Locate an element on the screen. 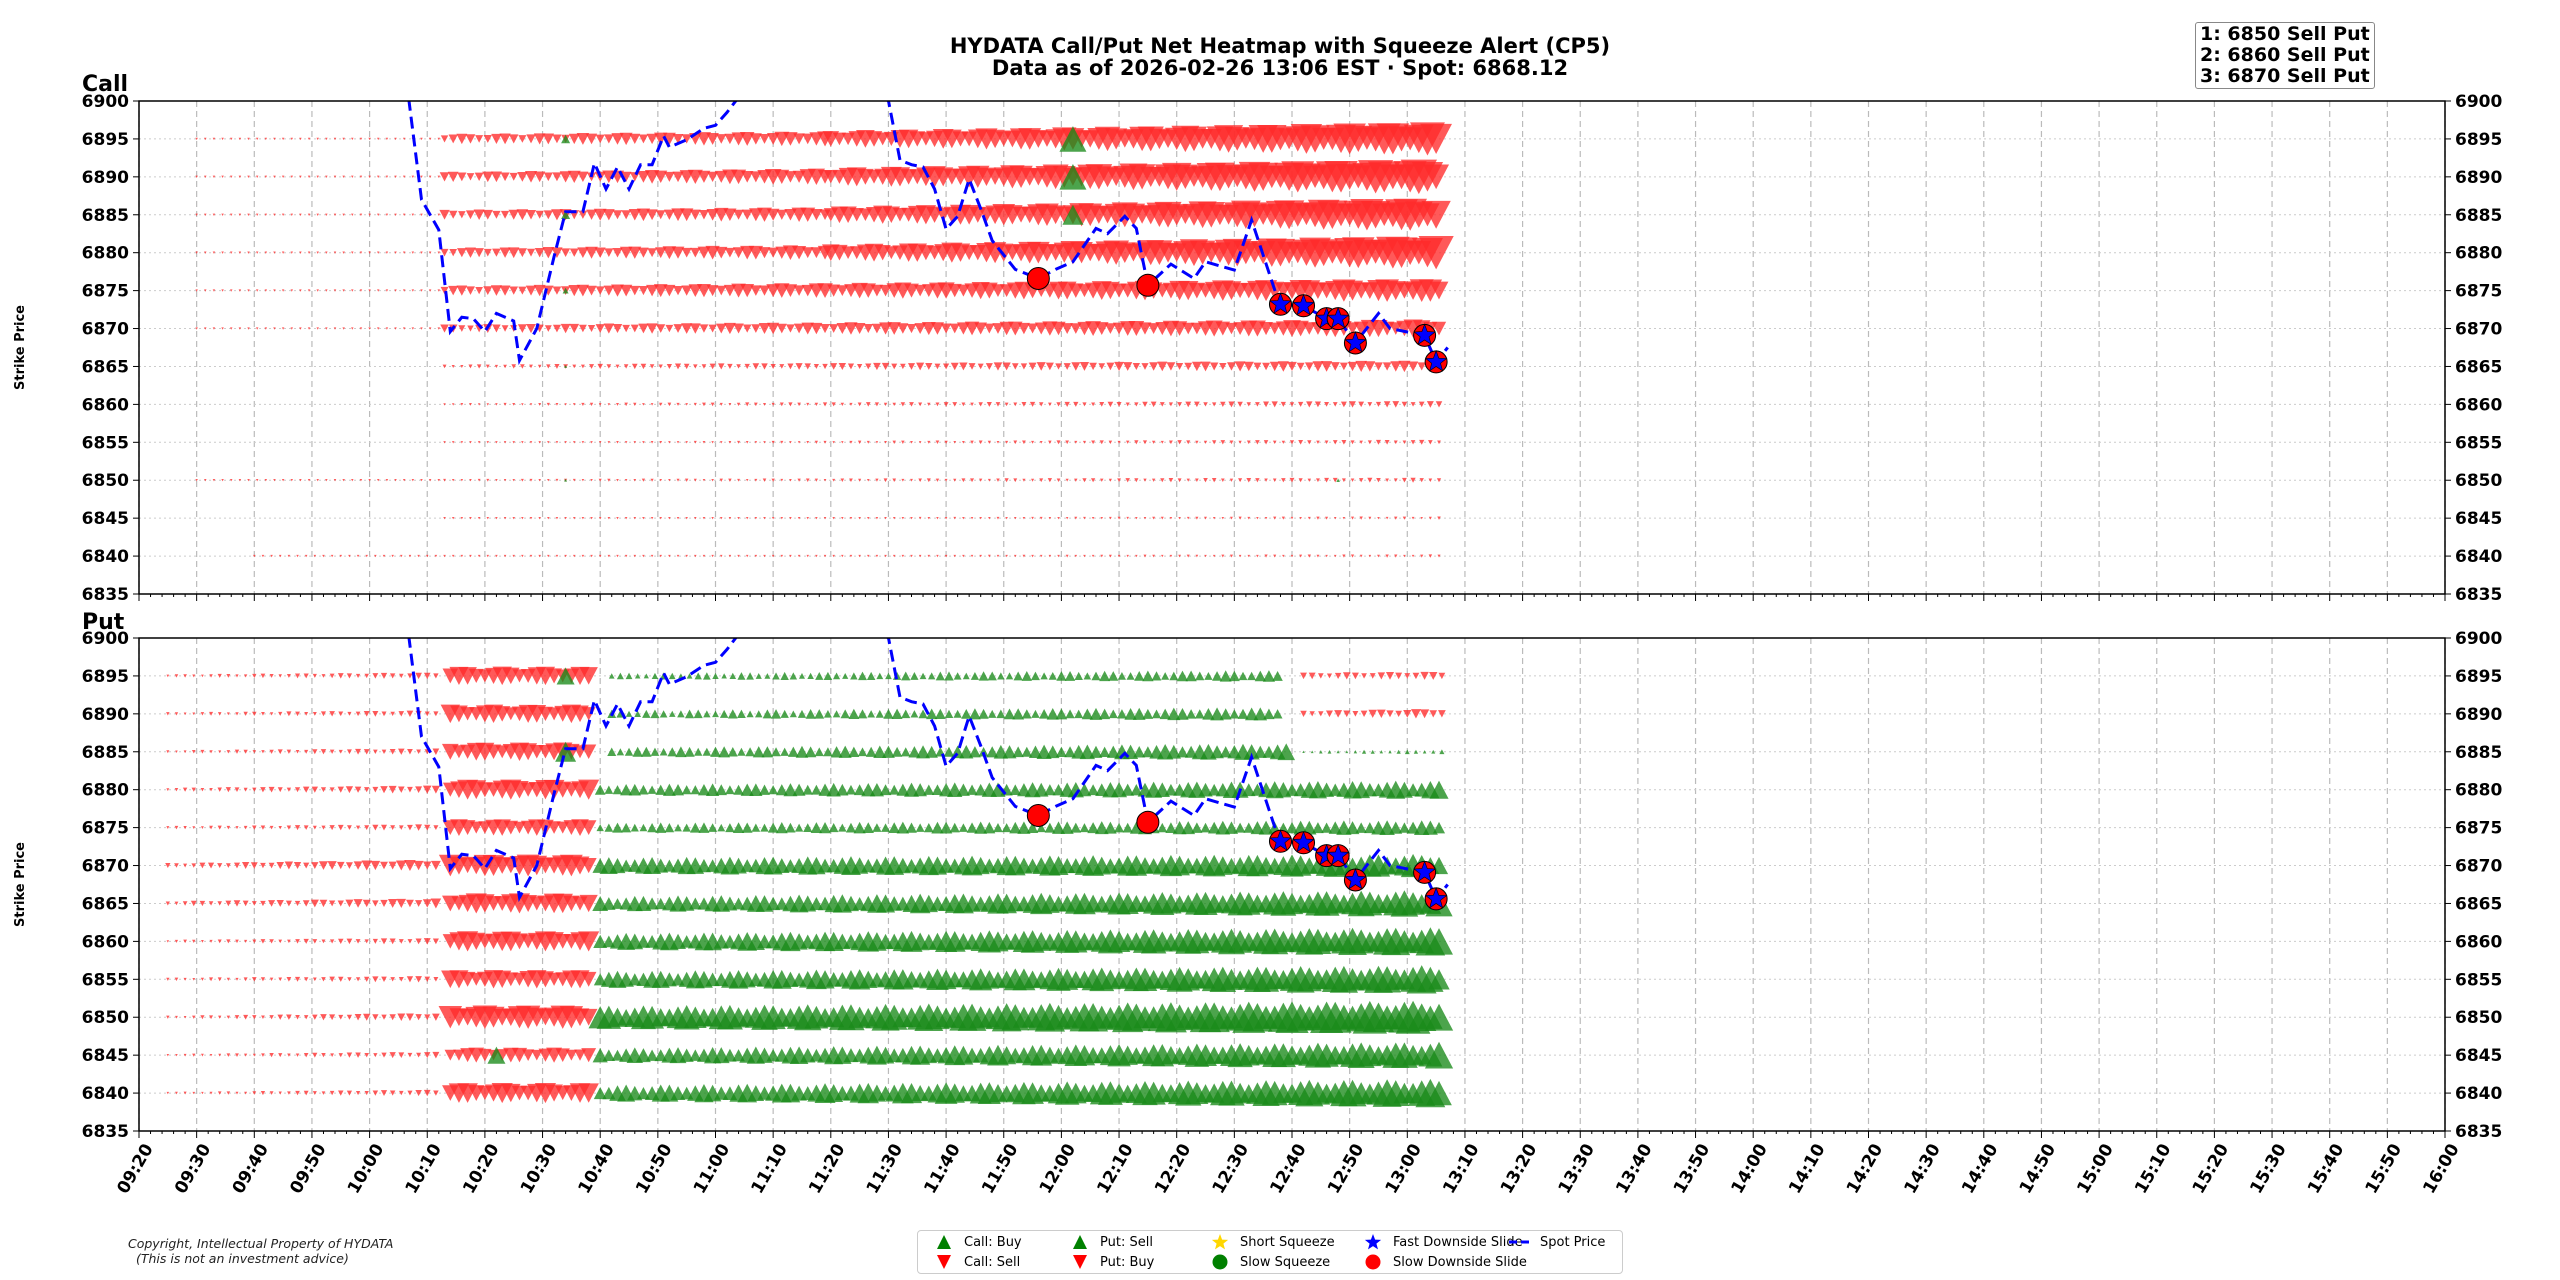 This screenshot has width=2560, height=1280. legend-item: Call: Buy is located at coordinates (977, 1242).